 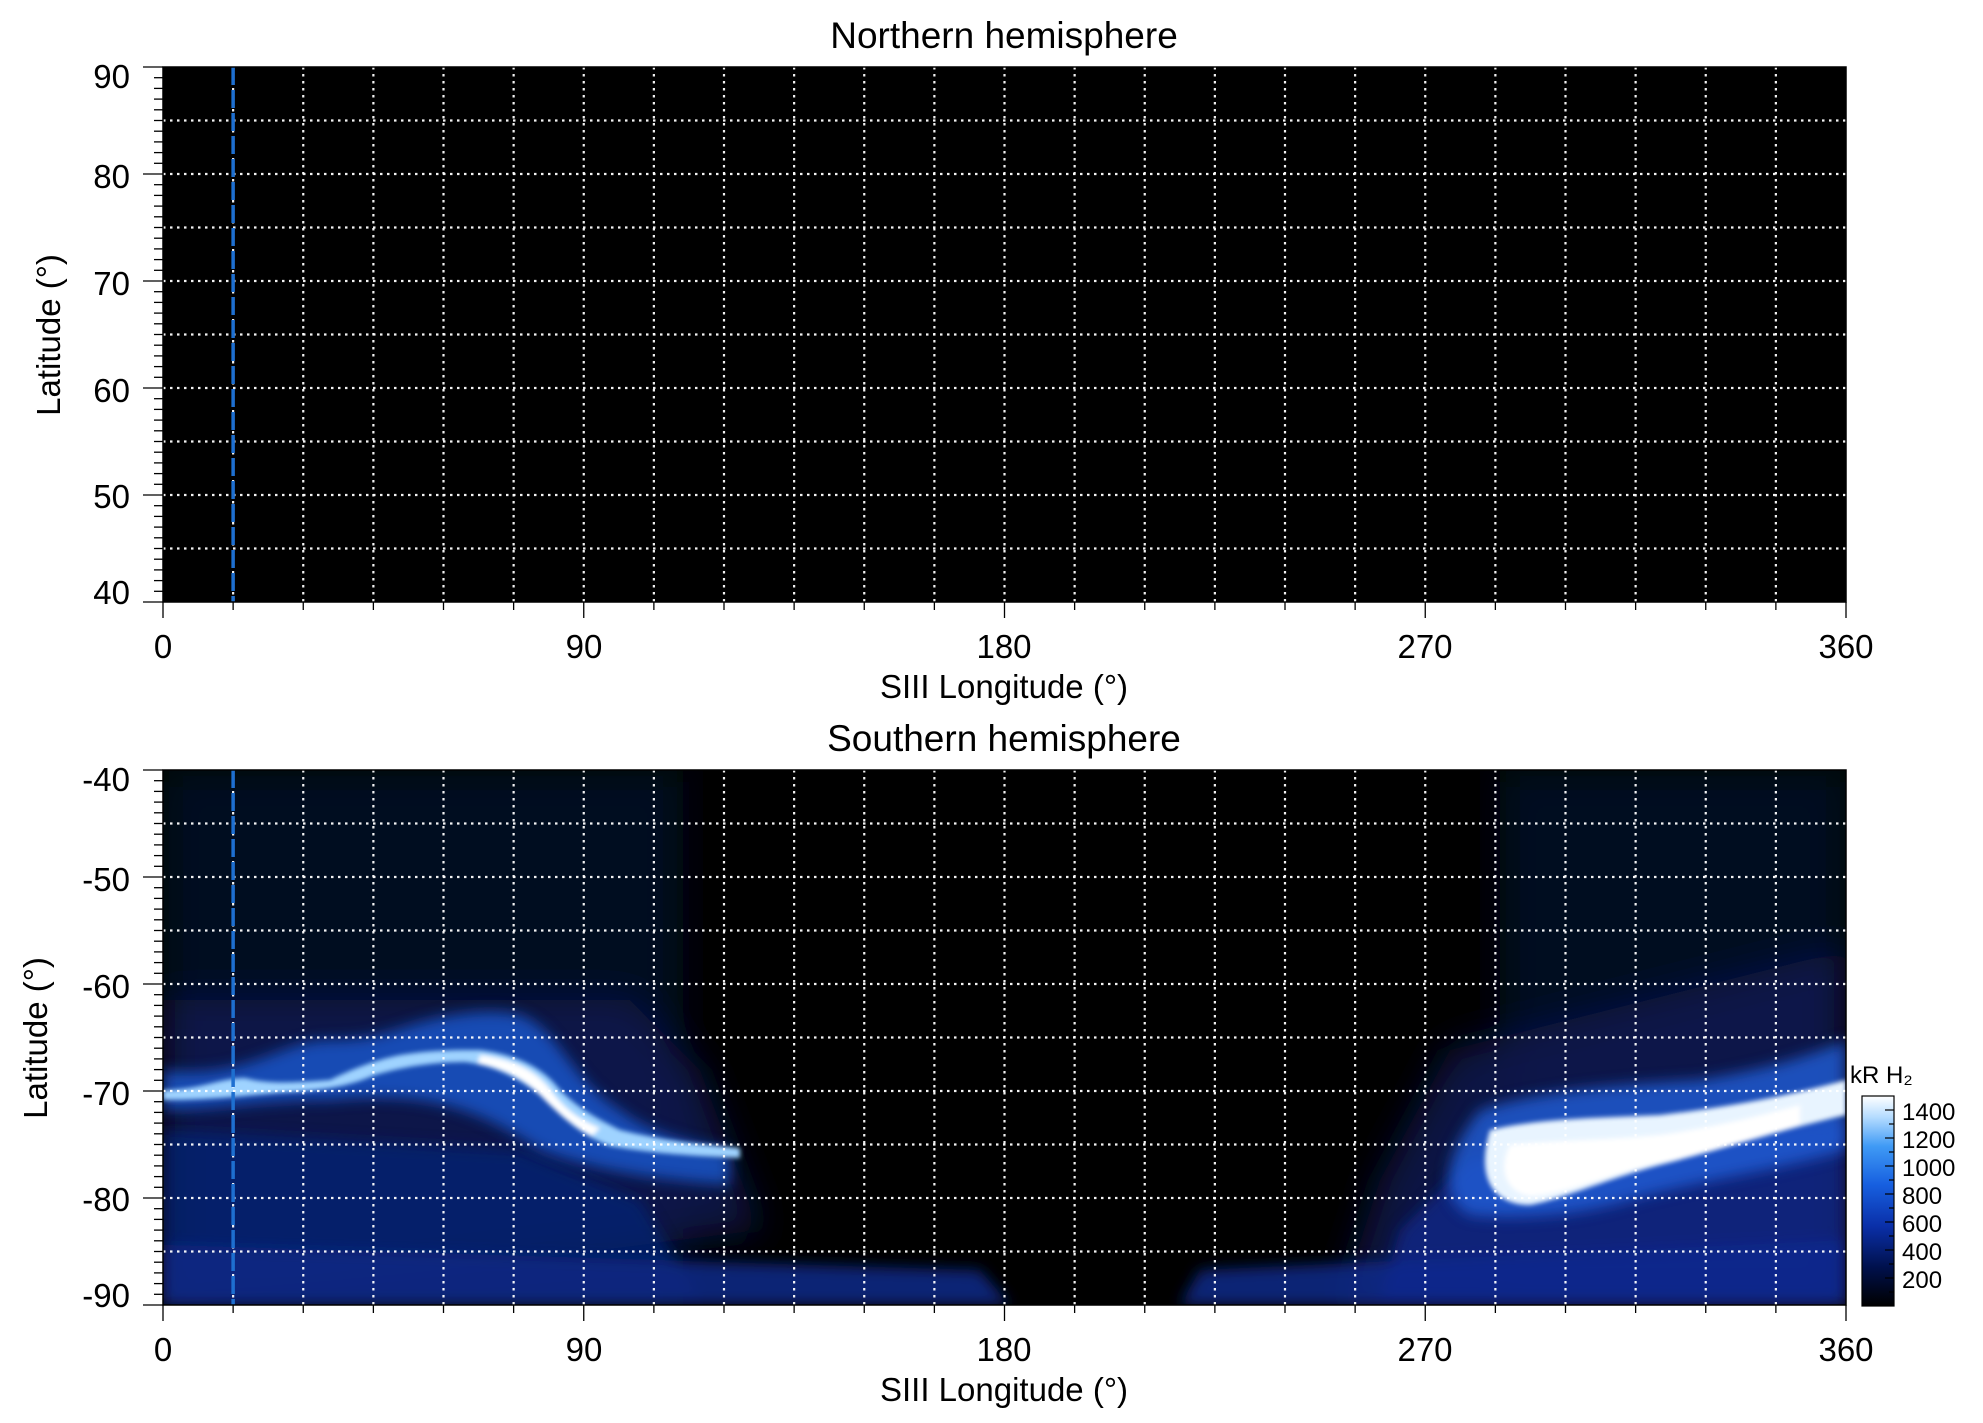 I want to click on north-ytick-label: 60, so click(x=111, y=390).